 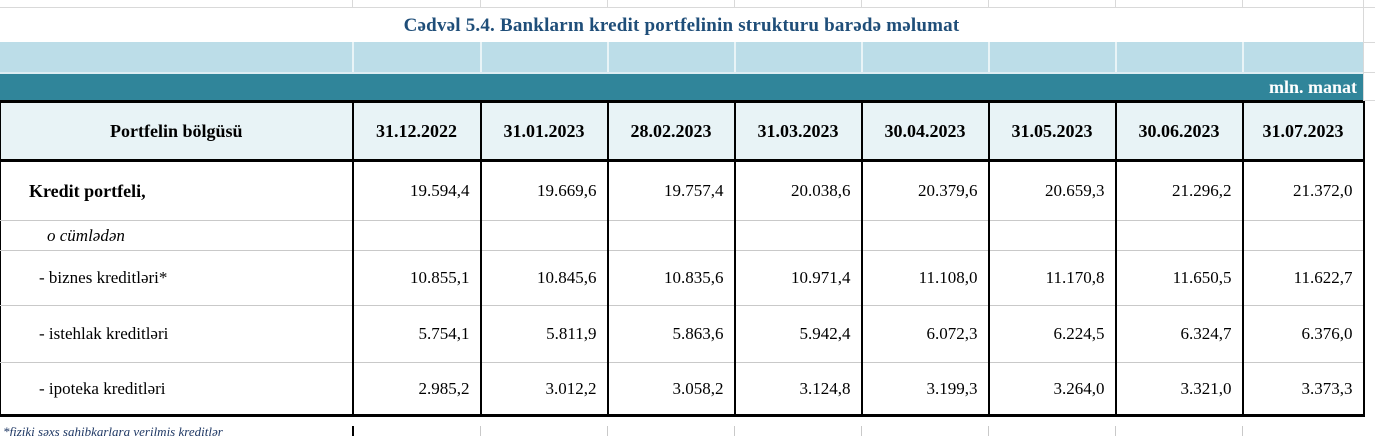 I want to click on cell-value: 19.669,6, so click(x=543, y=190).